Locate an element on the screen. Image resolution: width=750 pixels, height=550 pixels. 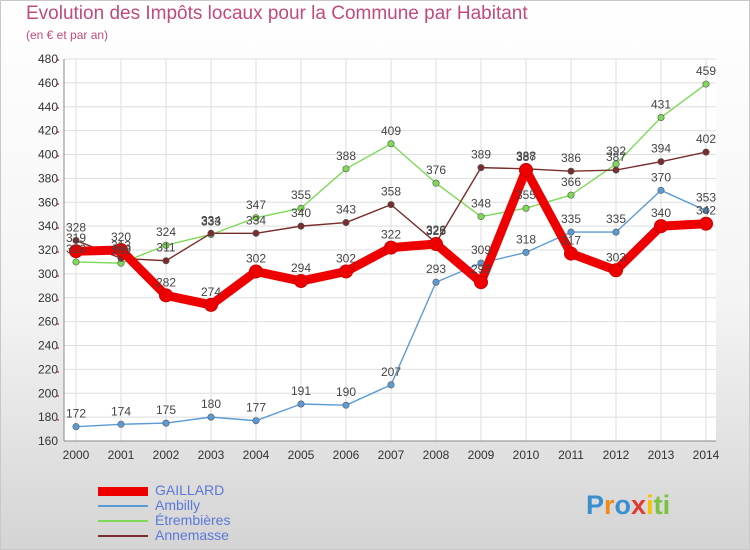
y-tick-label: 380 is located at coordinates (48, 178).